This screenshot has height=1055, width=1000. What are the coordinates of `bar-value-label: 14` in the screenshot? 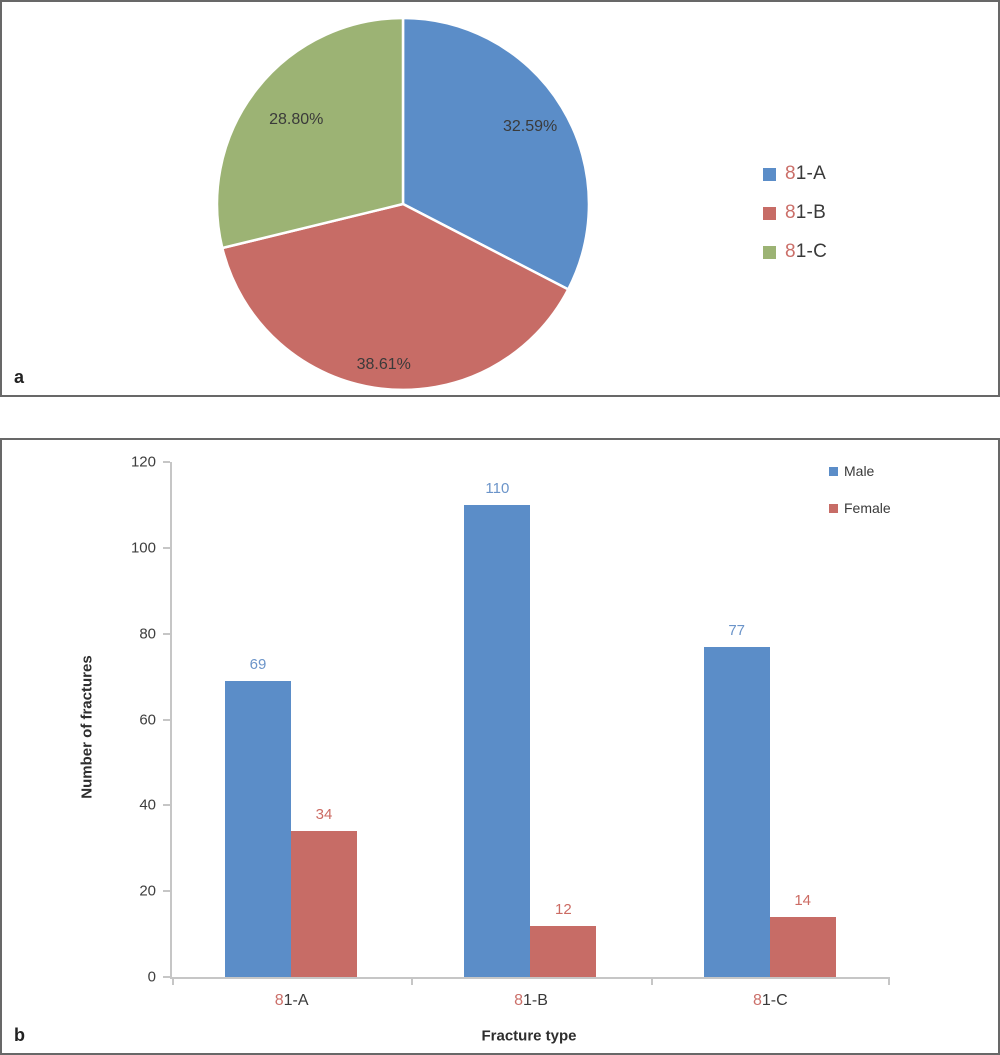 It's located at (802, 900).